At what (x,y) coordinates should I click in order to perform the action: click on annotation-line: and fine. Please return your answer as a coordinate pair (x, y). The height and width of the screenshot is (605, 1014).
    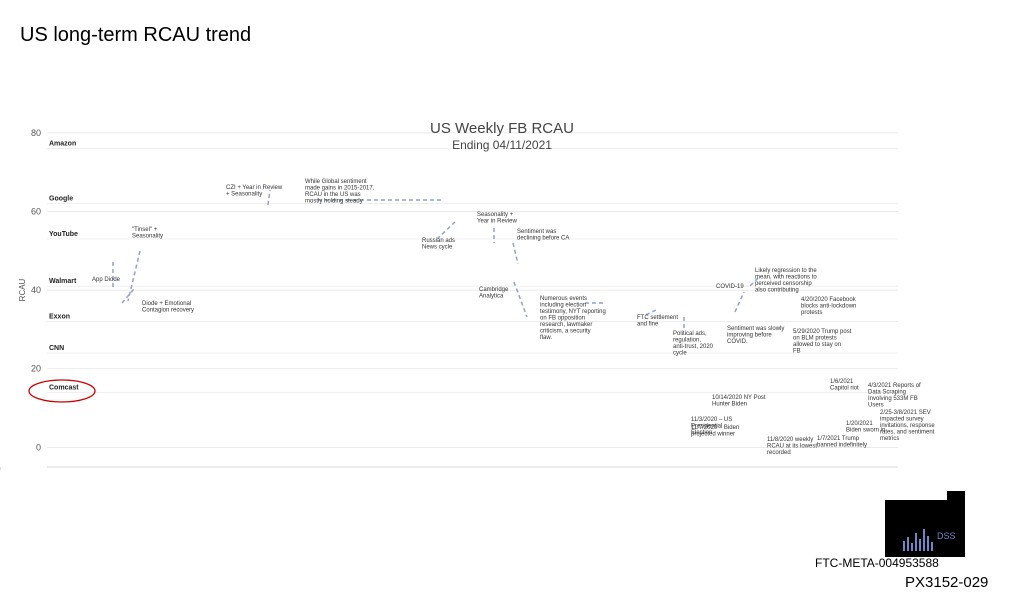
    Looking at the image, I should click on (648, 325).